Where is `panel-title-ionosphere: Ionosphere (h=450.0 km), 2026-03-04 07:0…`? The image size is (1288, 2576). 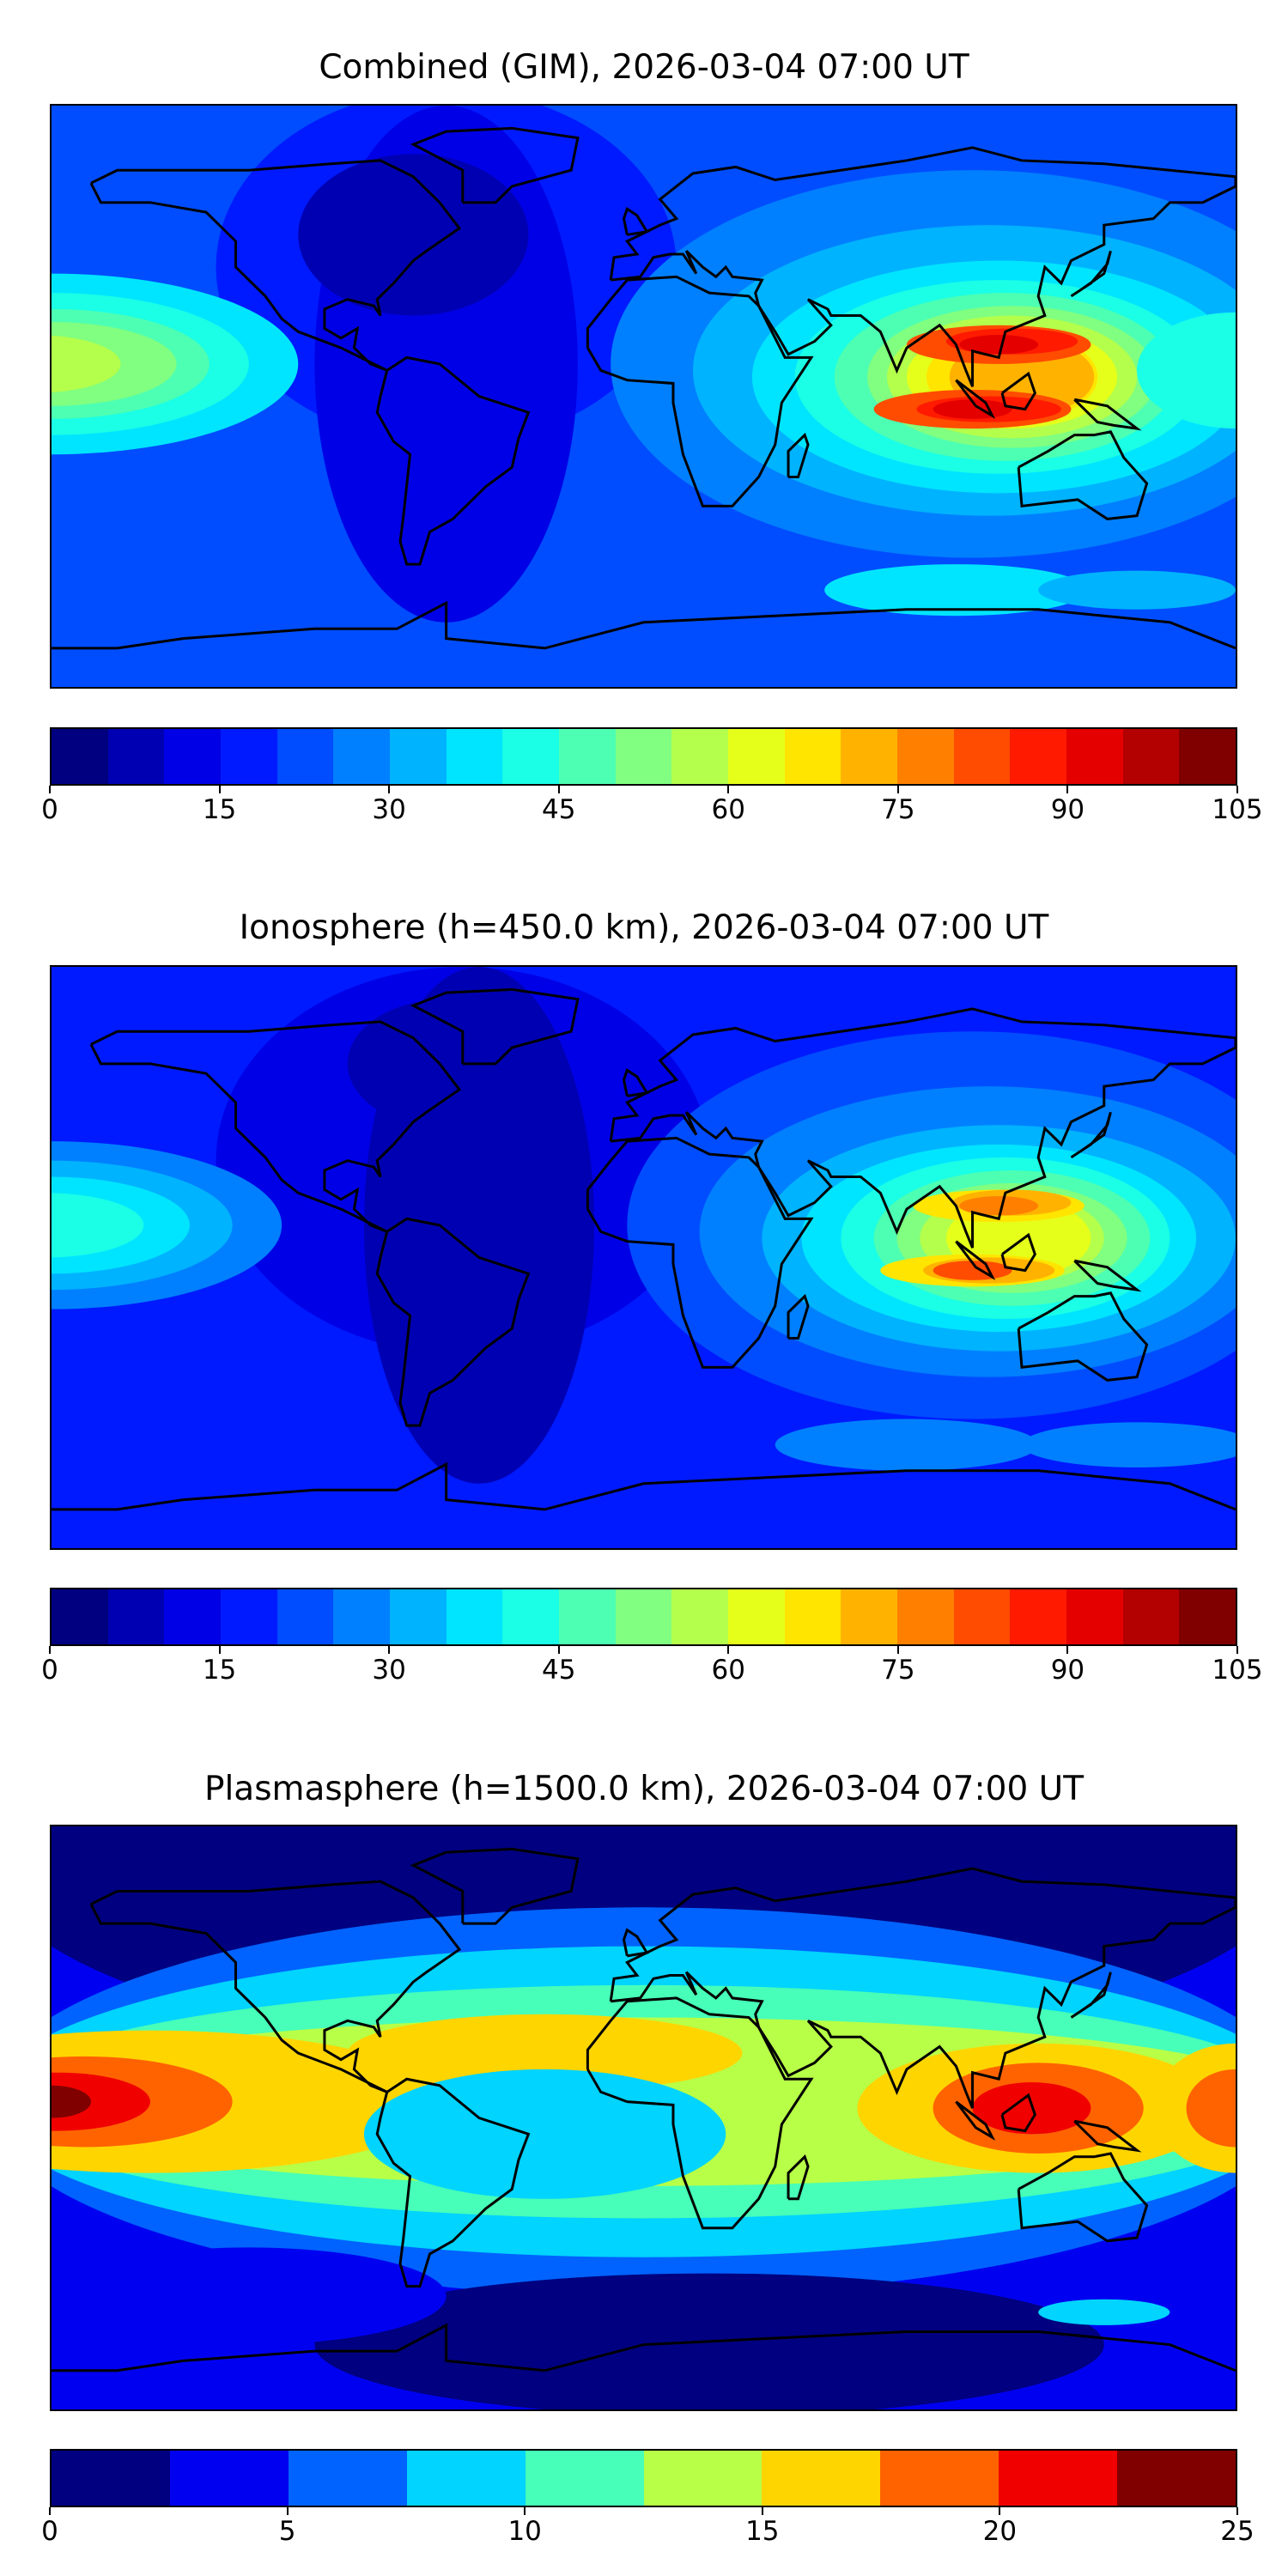 panel-title-ionosphere: Ionosphere (h=450.0 km), 2026-03-04 07:0… is located at coordinates (644, 928).